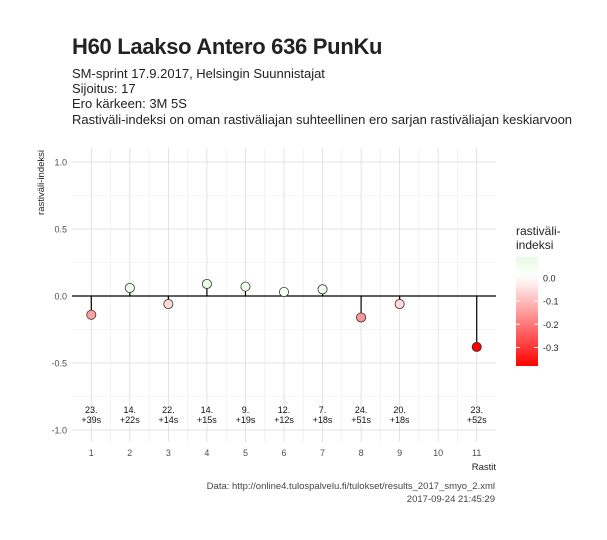 This screenshot has width=607, height=540. What do you see at coordinates (206, 453) in the screenshot?
I see `x-tick-label: 4` at bounding box center [206, 453].